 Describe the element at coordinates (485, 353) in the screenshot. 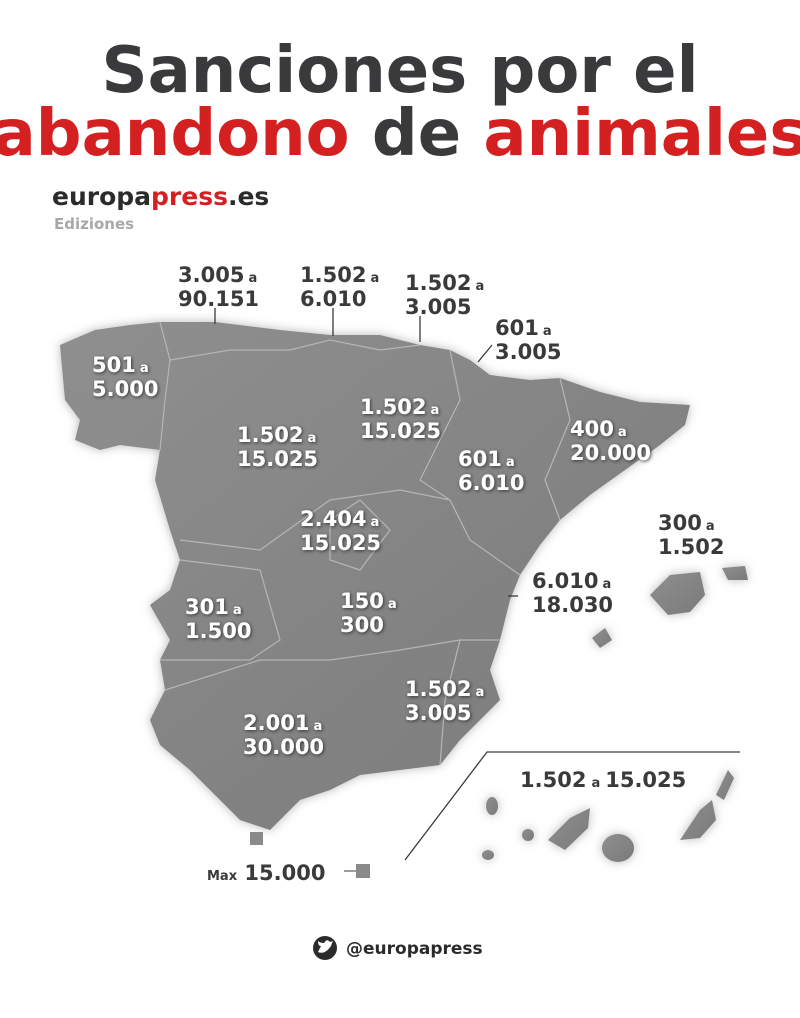

I see `leader-line` at that location.